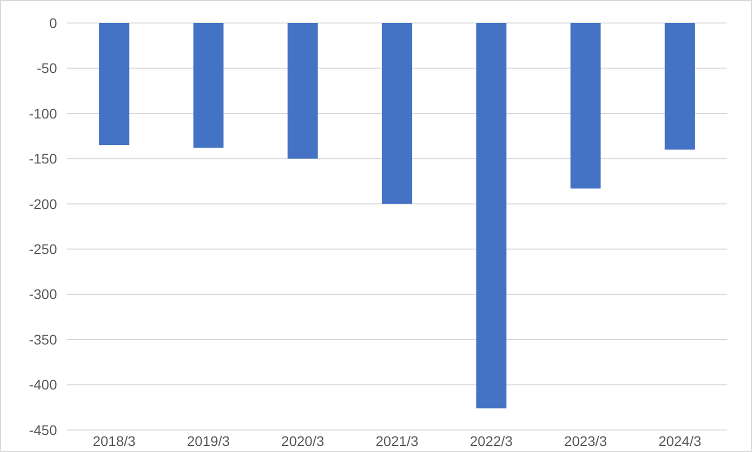 The width and height of the screenshot is (752, 452). What do you see at coordinates (491, 441) in the screenshot?
I see `x-tick-label: 2022/3` at bounding box center [491, 441].